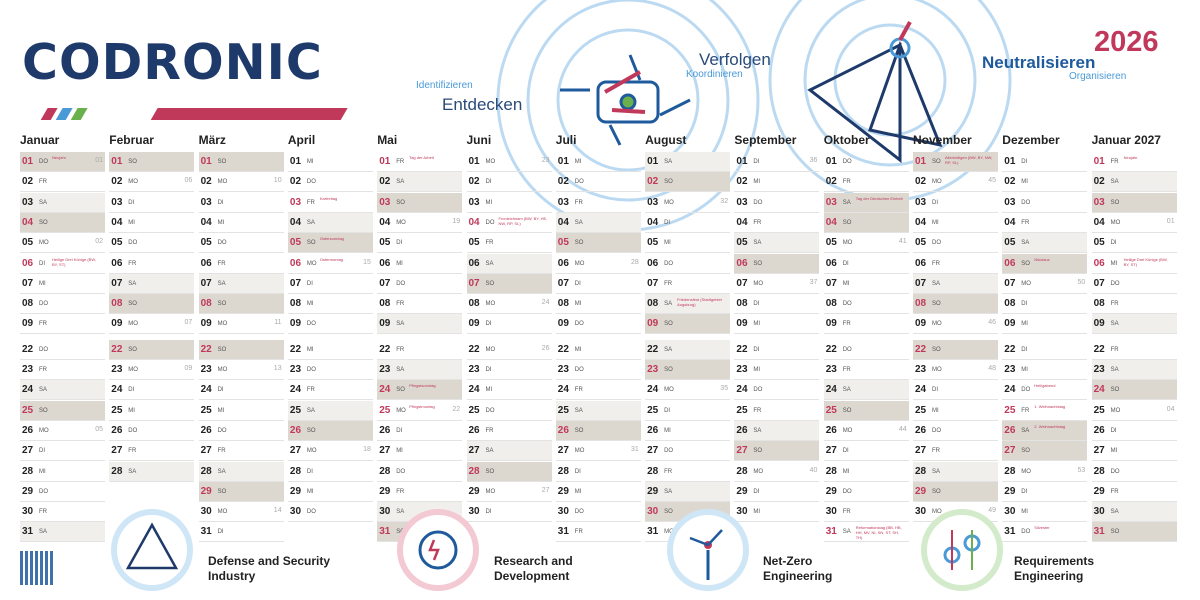  Describe the element at coordinates (866, 472) in the screenshot. I see `calendar-day: 28 MI` at that location.